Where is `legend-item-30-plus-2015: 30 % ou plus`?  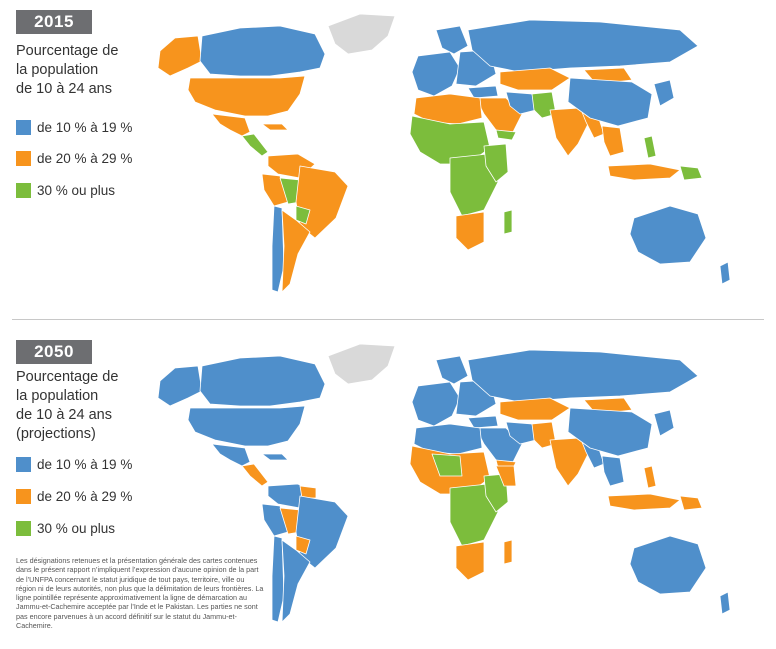 legend-item-30-plus-2015: 30 % ou plus is located at coordinates (65, 190).